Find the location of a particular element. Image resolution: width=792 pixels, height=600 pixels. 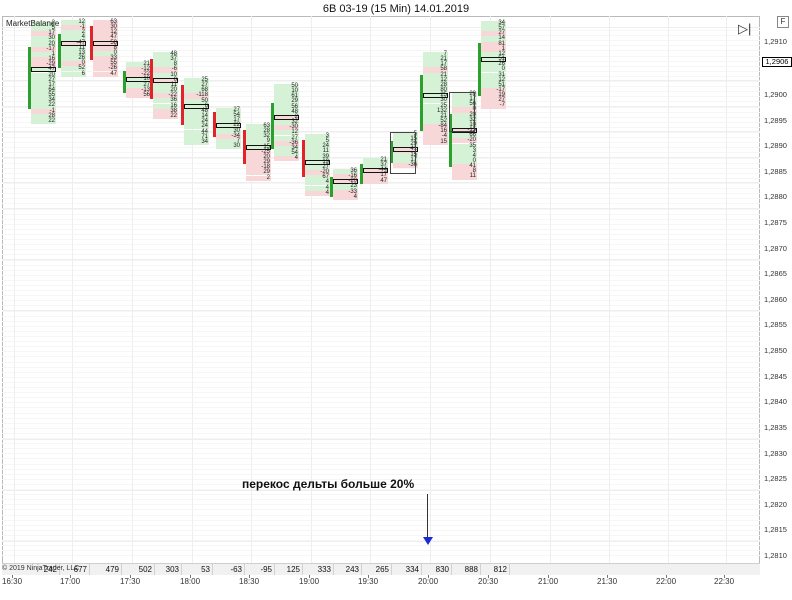

footprint-cell: -12 is located at coordinates (138, 69).